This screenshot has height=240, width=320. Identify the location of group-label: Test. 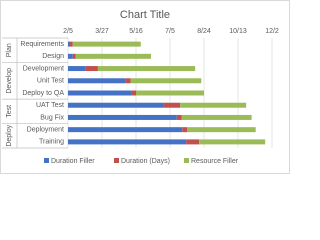
(9, 111).